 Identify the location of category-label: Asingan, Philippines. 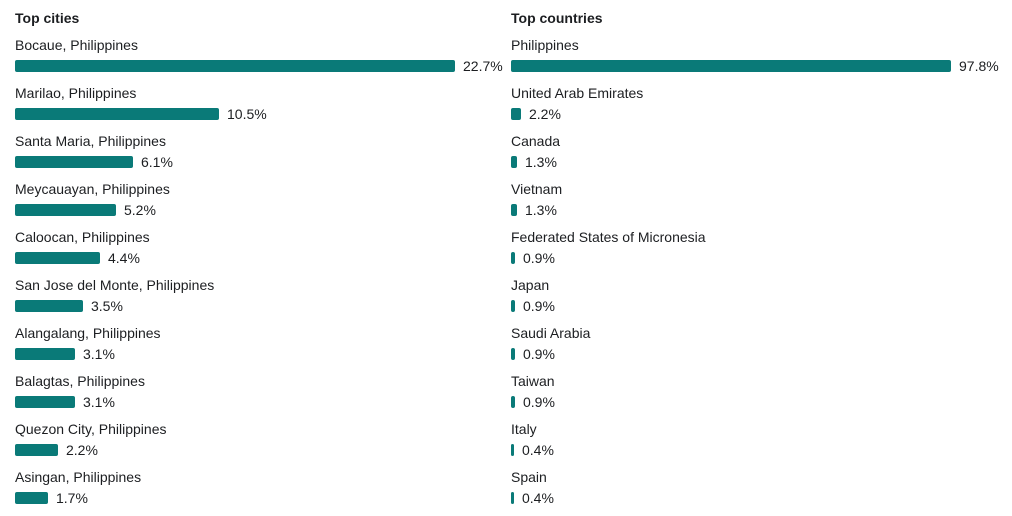
(78, 477).